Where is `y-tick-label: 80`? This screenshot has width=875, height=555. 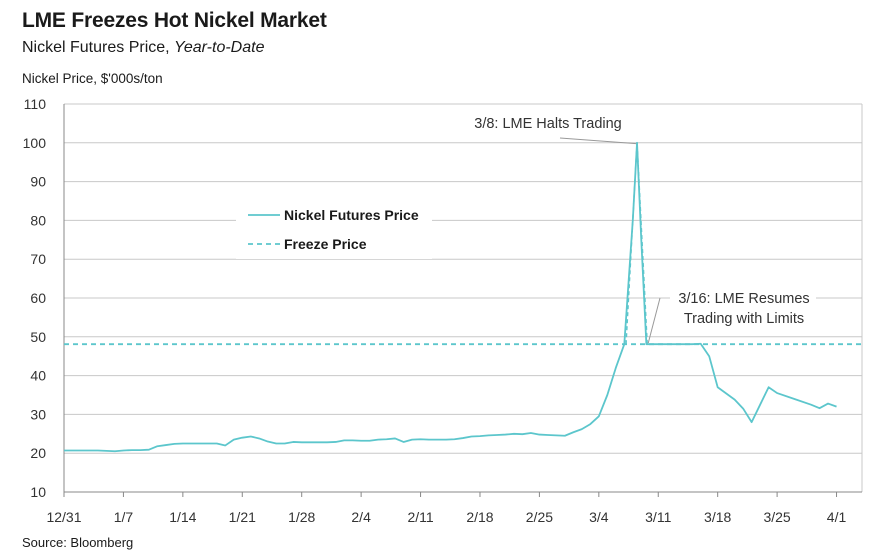
y-tick-label: 80 is located at coordinates (38, 220).